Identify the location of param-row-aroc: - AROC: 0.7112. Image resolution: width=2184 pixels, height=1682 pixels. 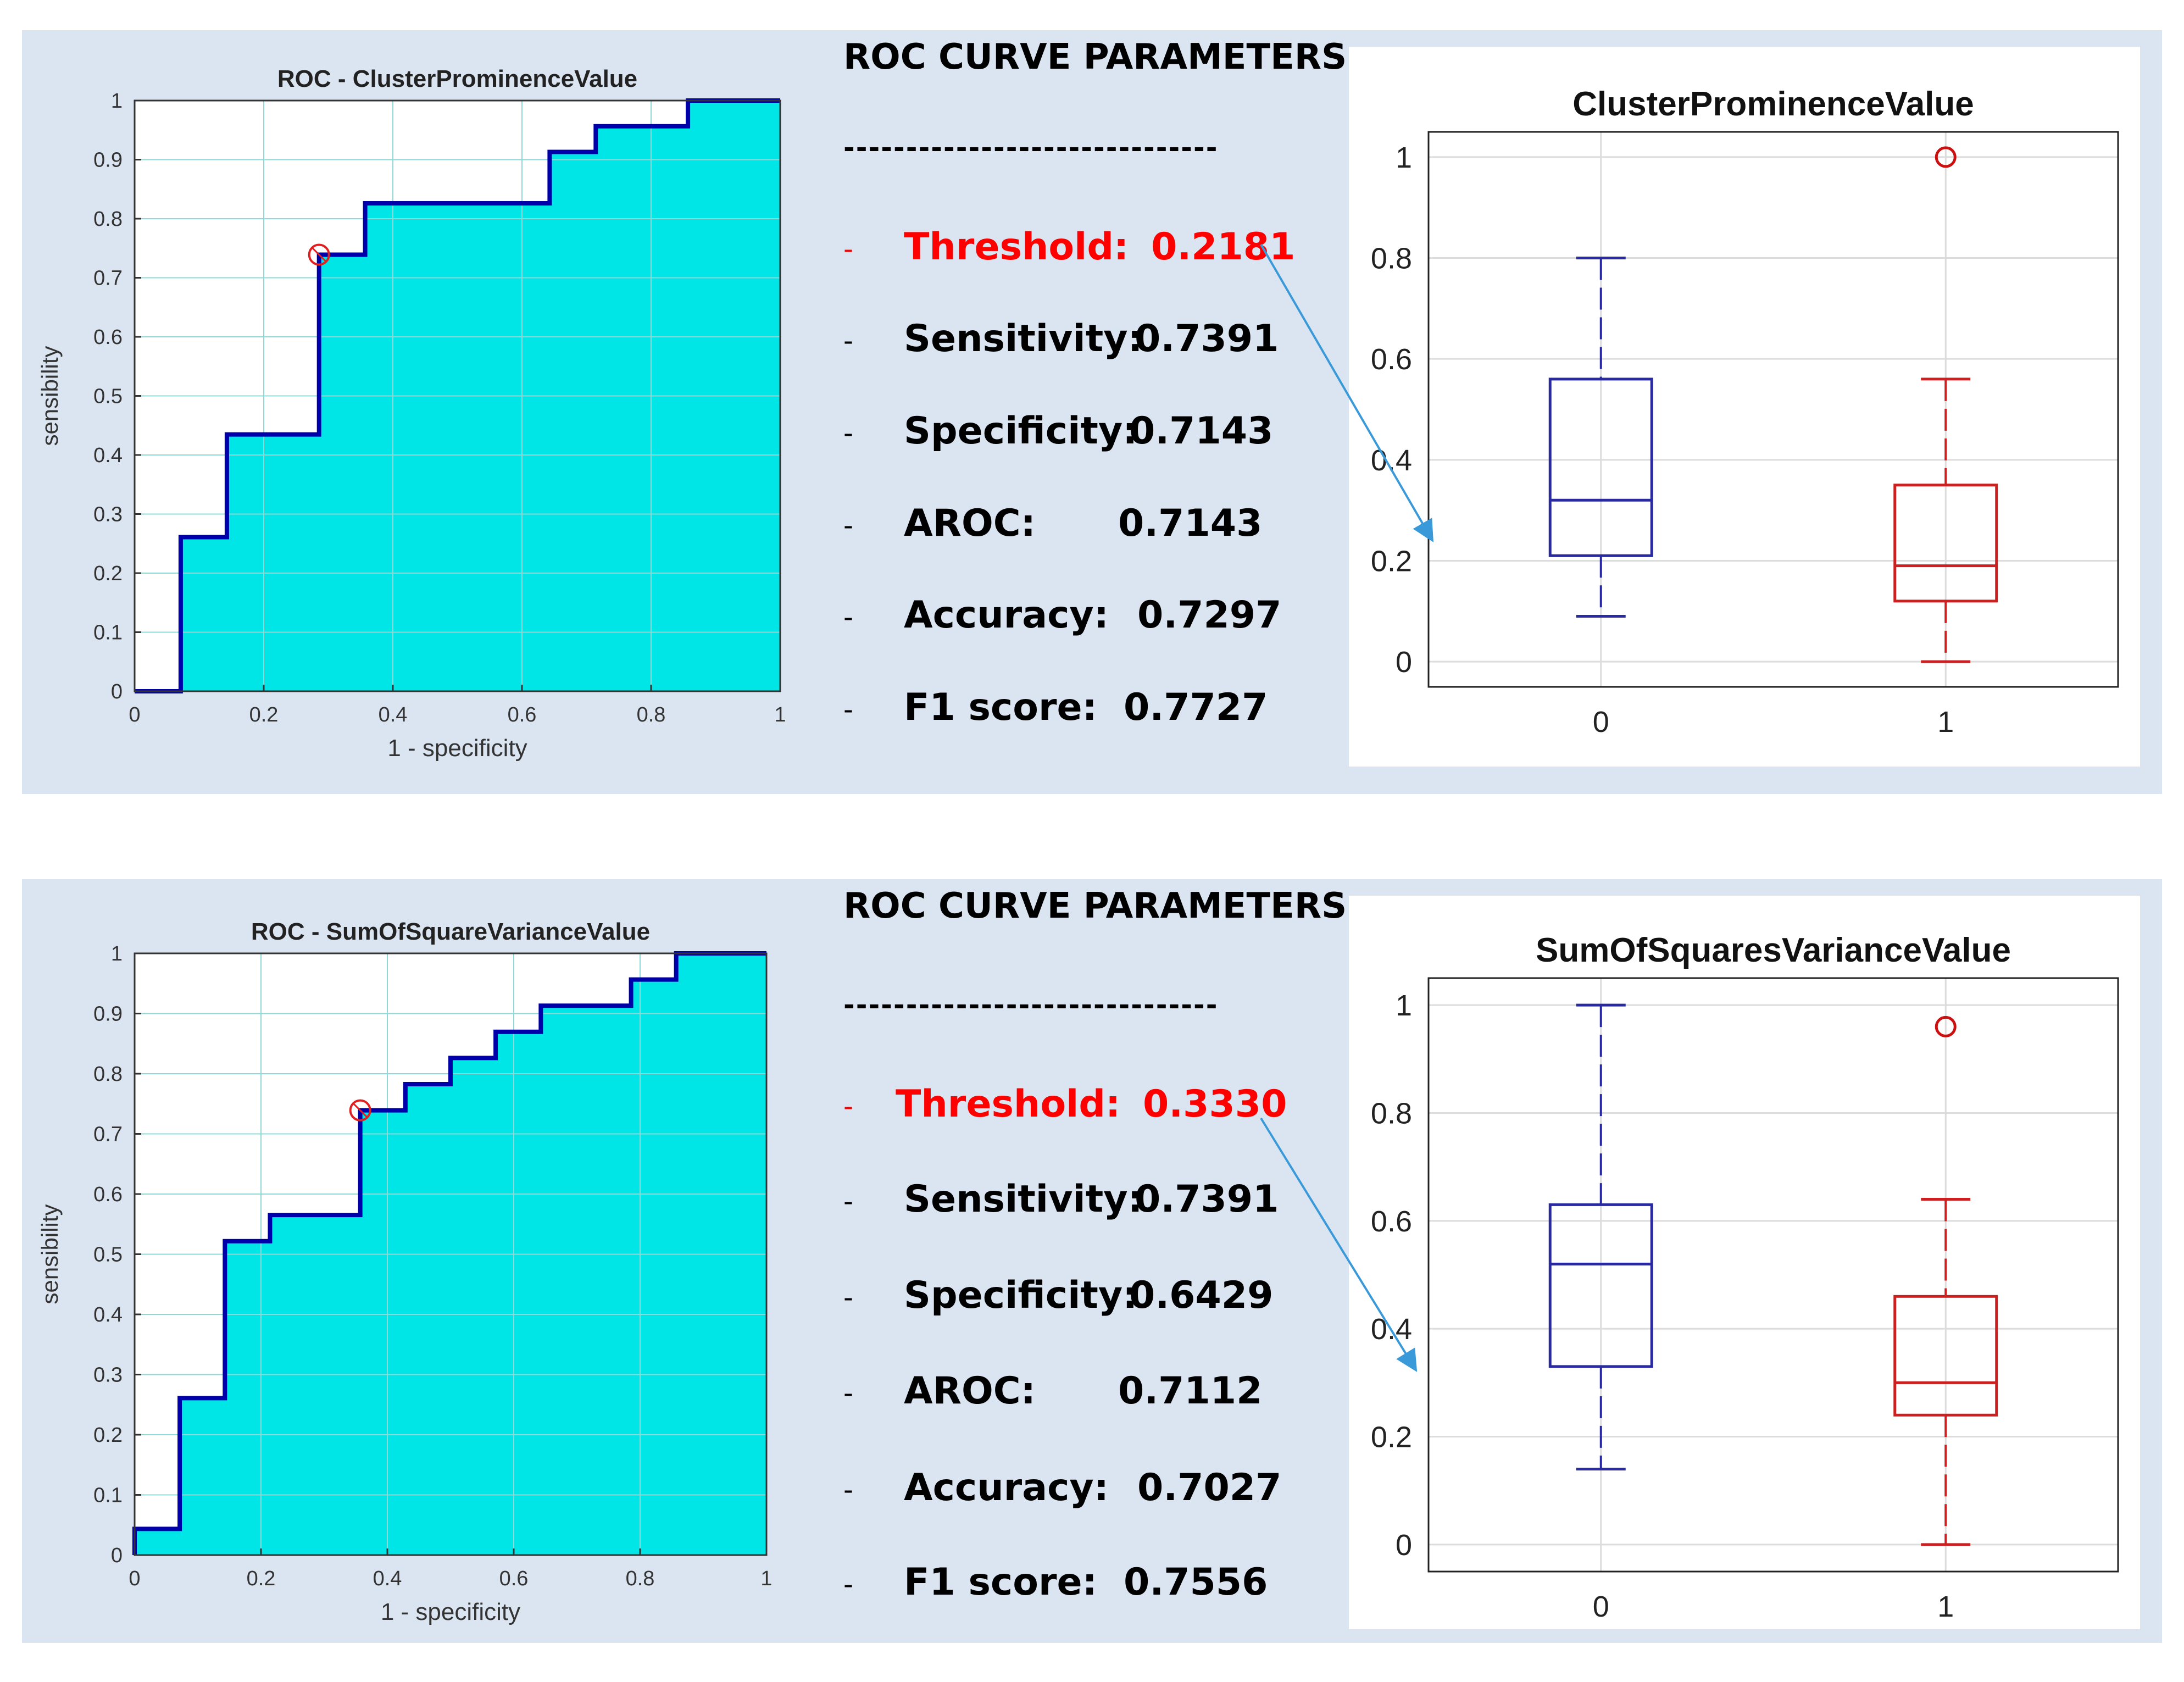
(1052, 1391).